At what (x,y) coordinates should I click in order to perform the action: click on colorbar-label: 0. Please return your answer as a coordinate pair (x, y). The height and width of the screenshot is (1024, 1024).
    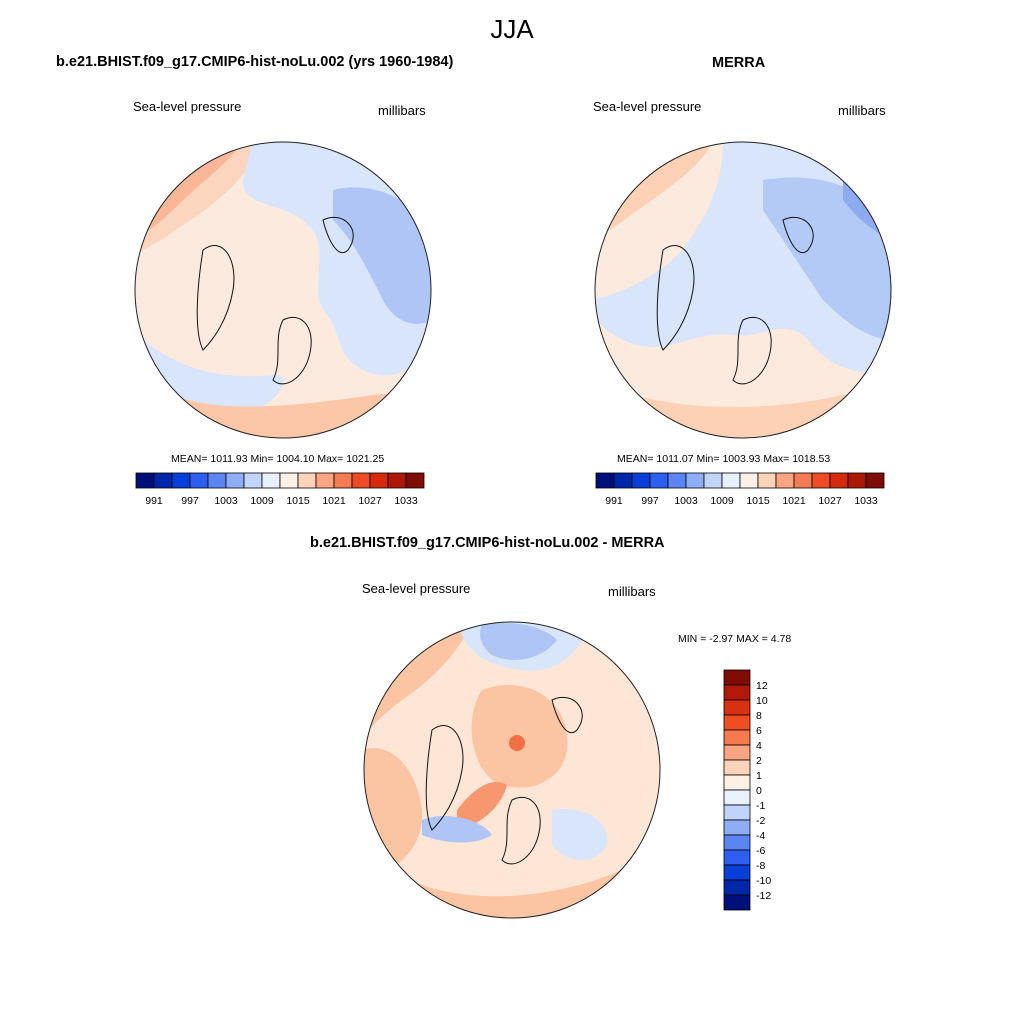
    Looking at the image, I should click on (759, 791).